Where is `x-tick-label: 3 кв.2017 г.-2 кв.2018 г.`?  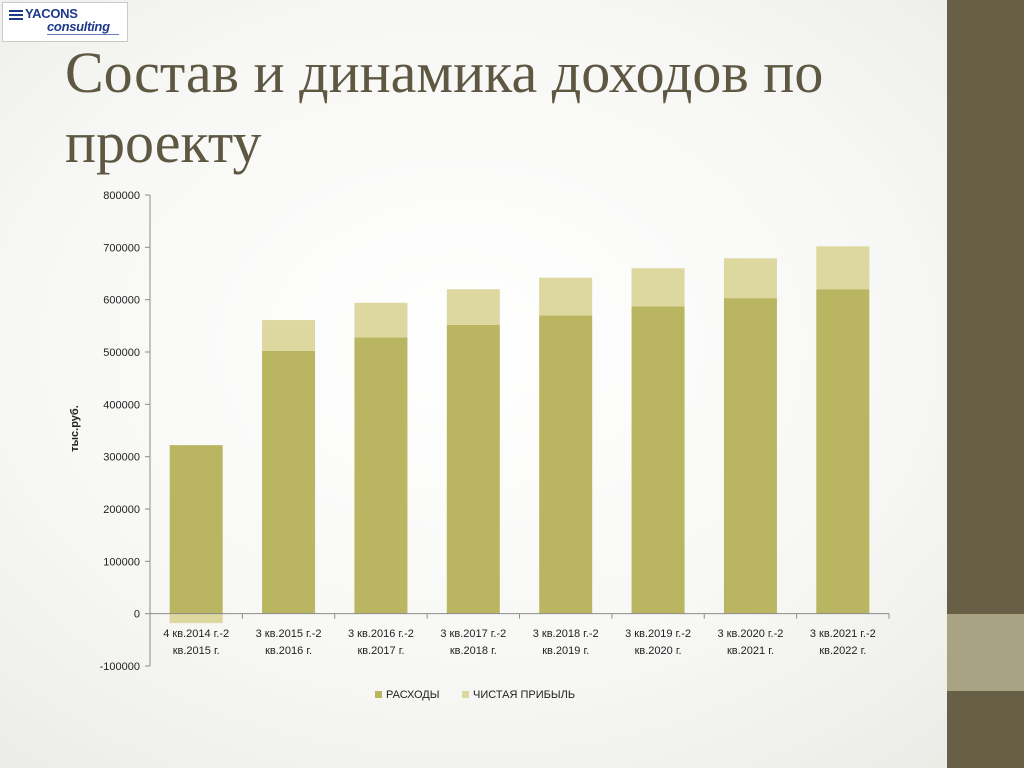
x-tick-label: 3 кв.2017 г.-2 кв.2018 г. is located at coordinates (473, 642).